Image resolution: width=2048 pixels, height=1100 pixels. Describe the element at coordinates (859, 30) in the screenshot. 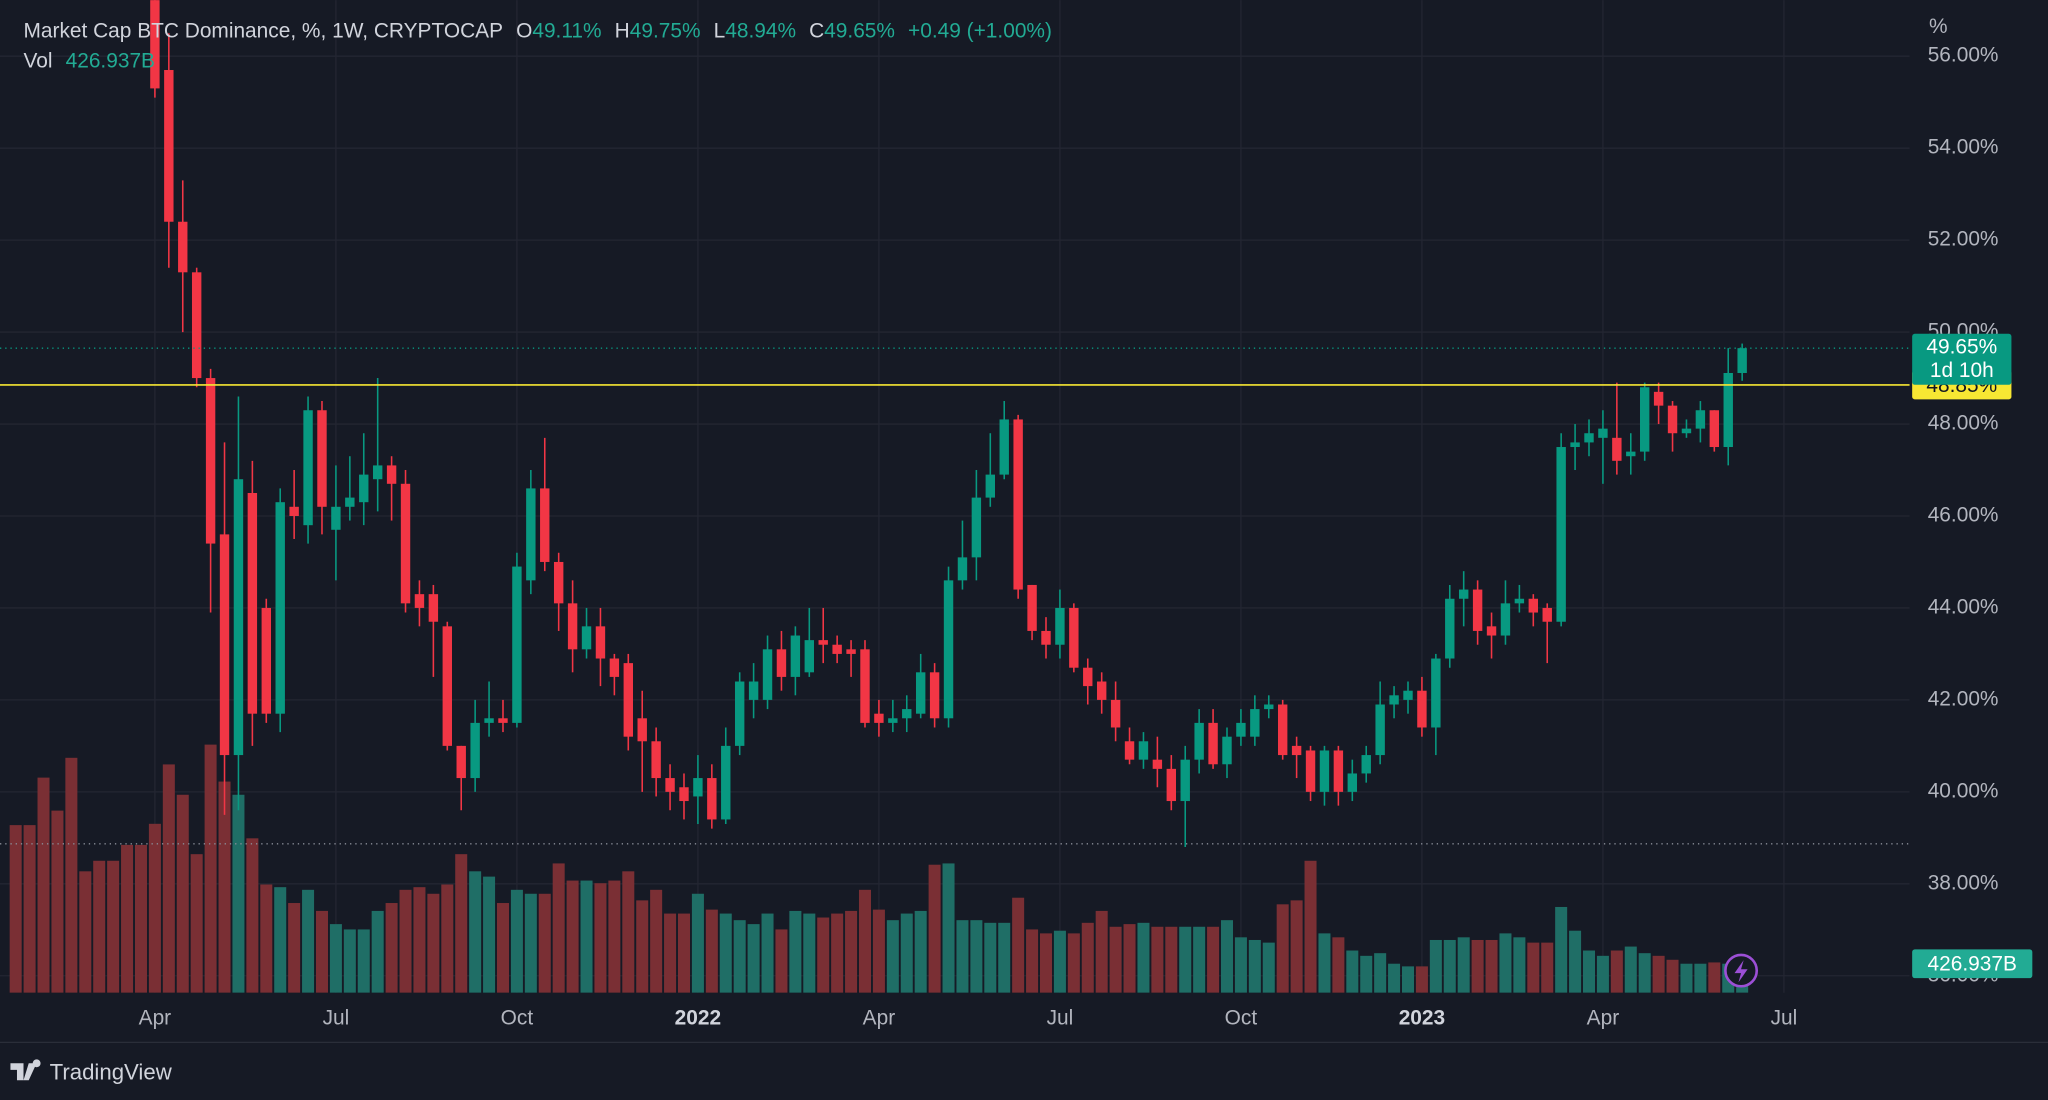

I see `close-value: 49.65%` at that location.